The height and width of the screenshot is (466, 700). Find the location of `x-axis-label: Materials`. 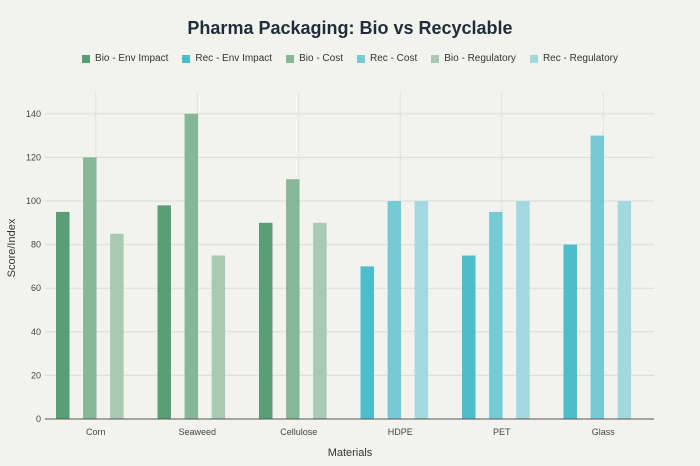

x-axis-label: Materials is located at coordinates (350, 453).